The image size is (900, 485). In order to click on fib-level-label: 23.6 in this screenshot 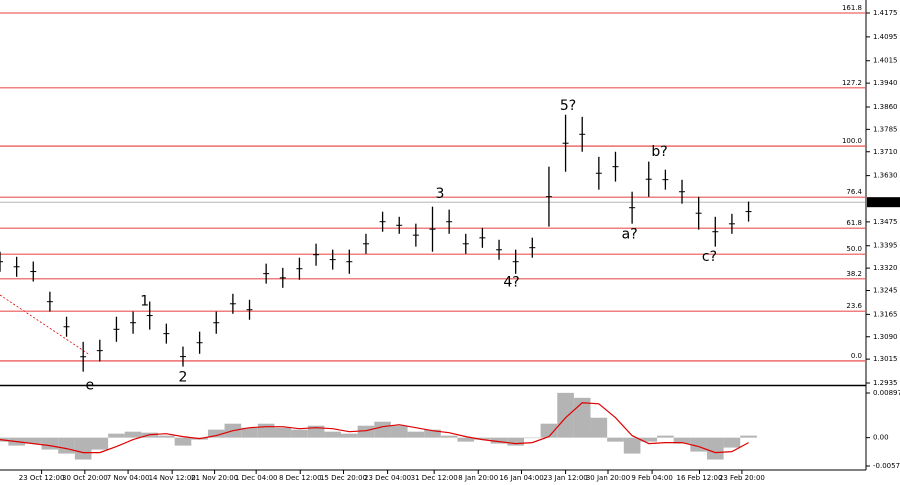, I will do `click(854, 306)`.